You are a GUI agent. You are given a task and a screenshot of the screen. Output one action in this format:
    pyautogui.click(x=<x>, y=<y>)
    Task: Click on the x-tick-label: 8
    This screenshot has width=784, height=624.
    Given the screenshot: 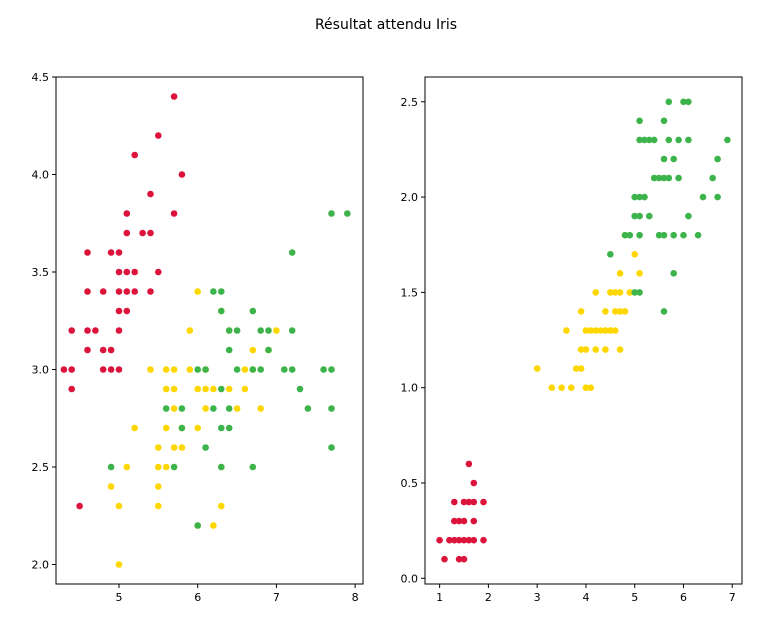 What is the action you would take?
    pyautogui.click(x=355, y=597)
    